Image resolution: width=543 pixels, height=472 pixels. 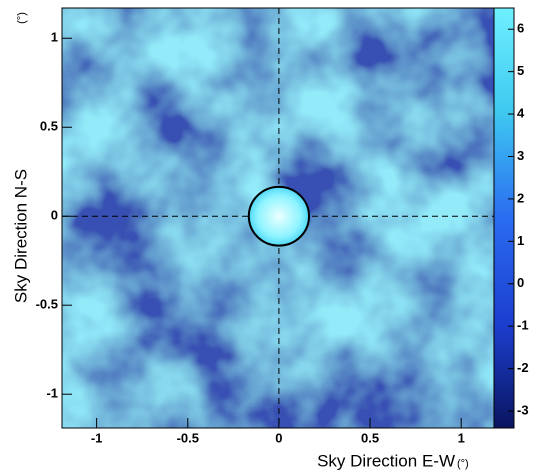 I want to click on x-tick-label: -0.5, so click(x=188, y=437).